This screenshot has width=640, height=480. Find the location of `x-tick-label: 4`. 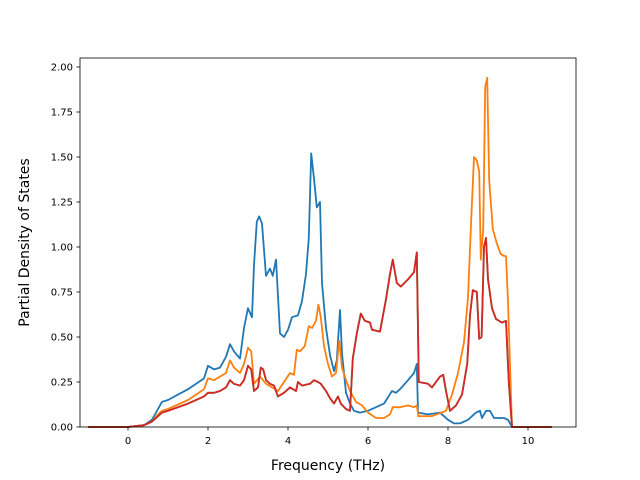

x-tick-label: 4 is located at coordinates (288, 441).